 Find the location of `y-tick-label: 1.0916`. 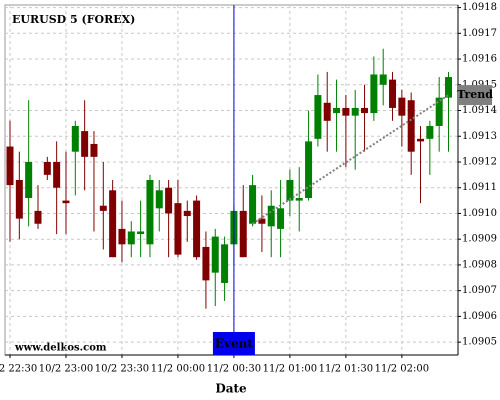

y-tick-label: 1.0916 is located at coordinates (479, 59).